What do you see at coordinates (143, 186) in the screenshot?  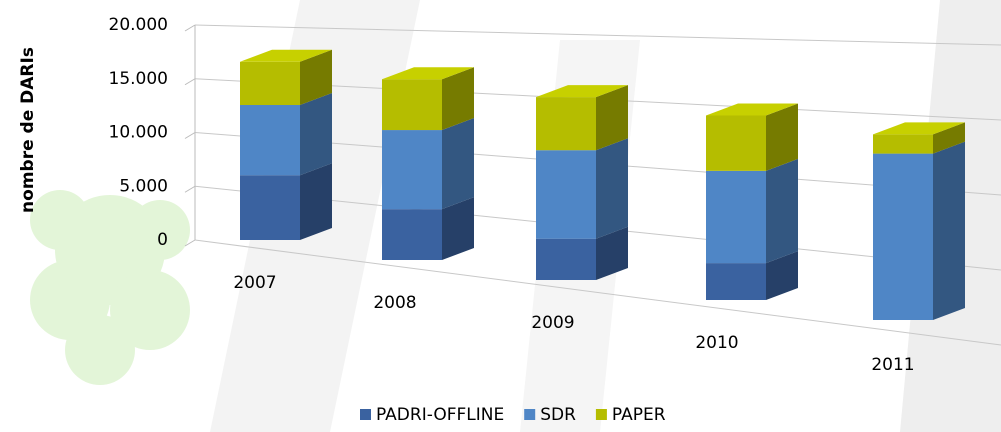 I see `y-tick-label: 5.000` at bounding box center [143, 186].